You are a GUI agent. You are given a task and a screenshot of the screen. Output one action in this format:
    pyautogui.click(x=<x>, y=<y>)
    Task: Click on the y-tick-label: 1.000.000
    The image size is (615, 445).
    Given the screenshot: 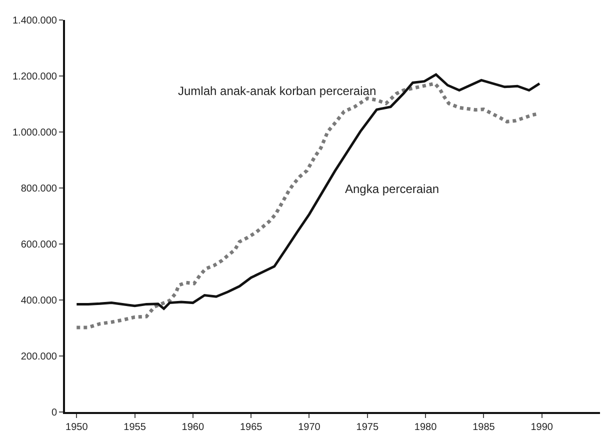 What is the action you would take?
    pyautogui.click(x=35, y=133)
    